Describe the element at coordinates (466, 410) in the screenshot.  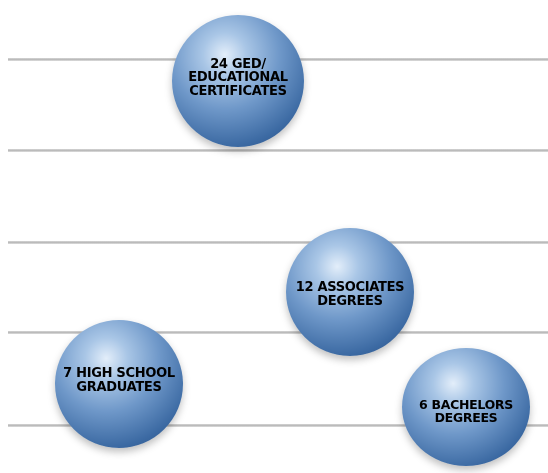
I see `sphere-label: 6 BACHELORS DEGREES` at that location.